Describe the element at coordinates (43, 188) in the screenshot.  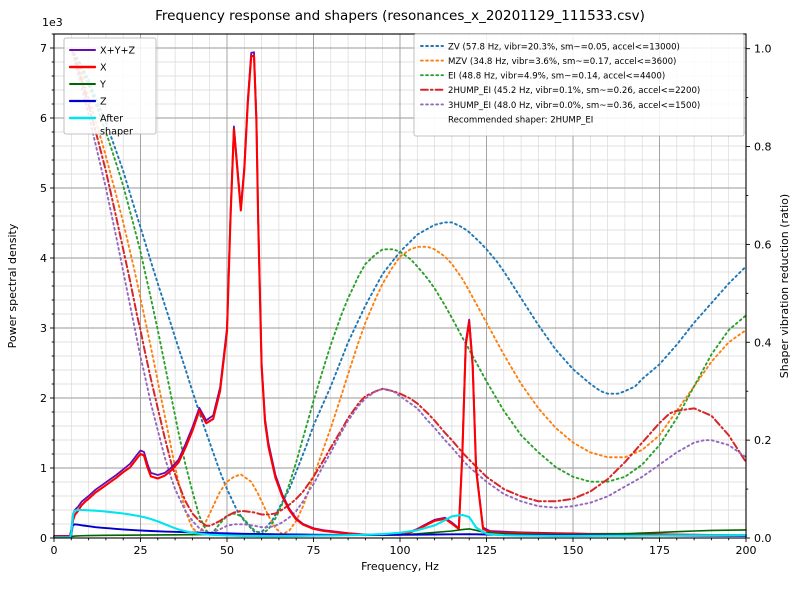
I see `y-tick-label-left: 5` at that location.